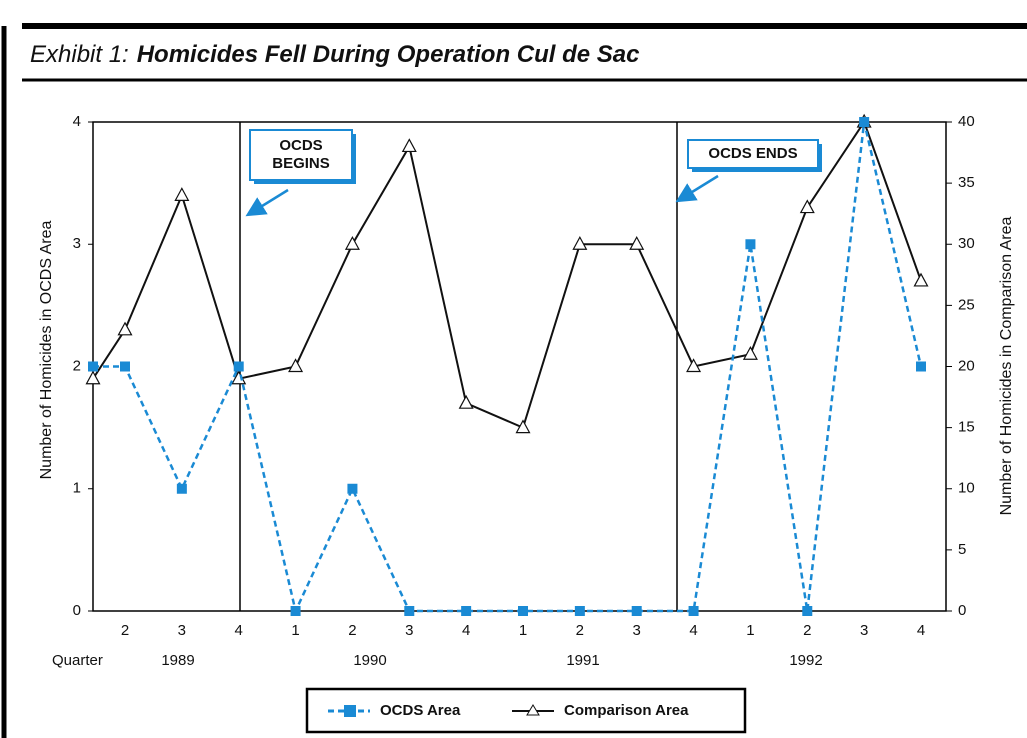 This screenshot has height=738, width=1027. Describe the element at coordinates (77, 243) in the screenshot. I see `y-tick-label: 3` at that location.